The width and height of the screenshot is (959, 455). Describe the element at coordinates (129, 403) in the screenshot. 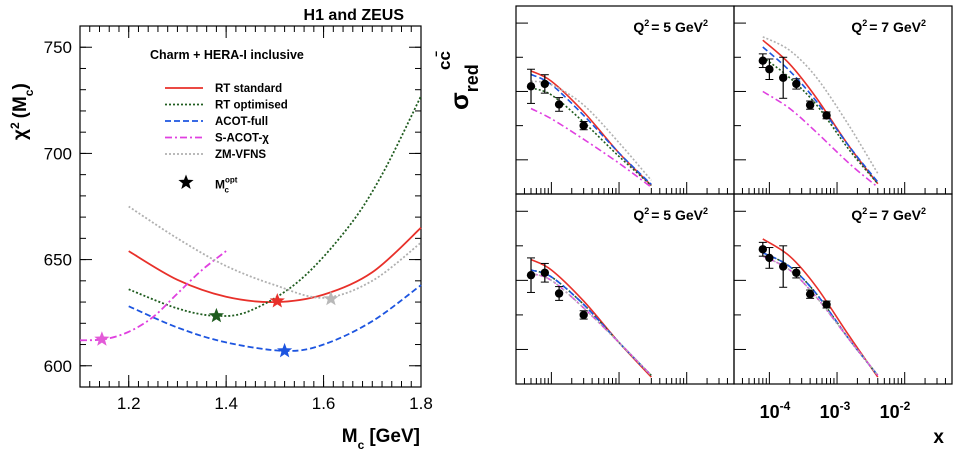

I see `x-tick-label: 1.2` at that location.